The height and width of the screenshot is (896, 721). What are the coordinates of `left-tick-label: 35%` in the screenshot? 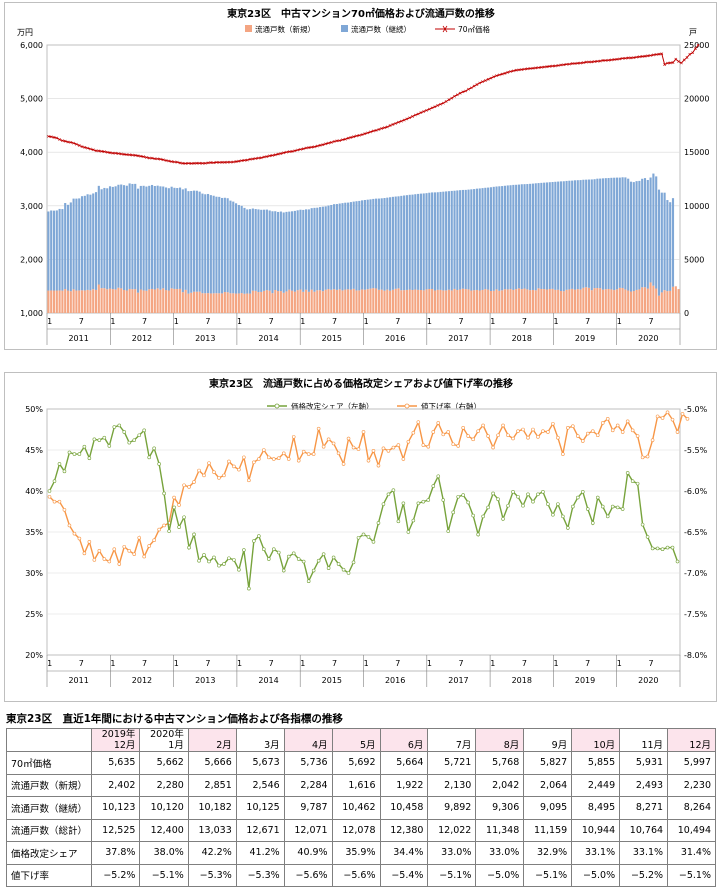 It's located at (34, 532).